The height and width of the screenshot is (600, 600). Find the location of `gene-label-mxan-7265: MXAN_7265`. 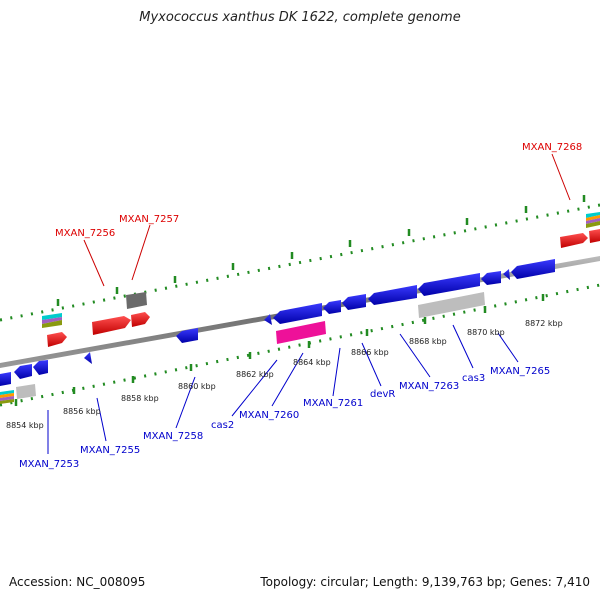

gene-label-mxan-7265: MXAN_7265 is located at coordinates (520, 371).